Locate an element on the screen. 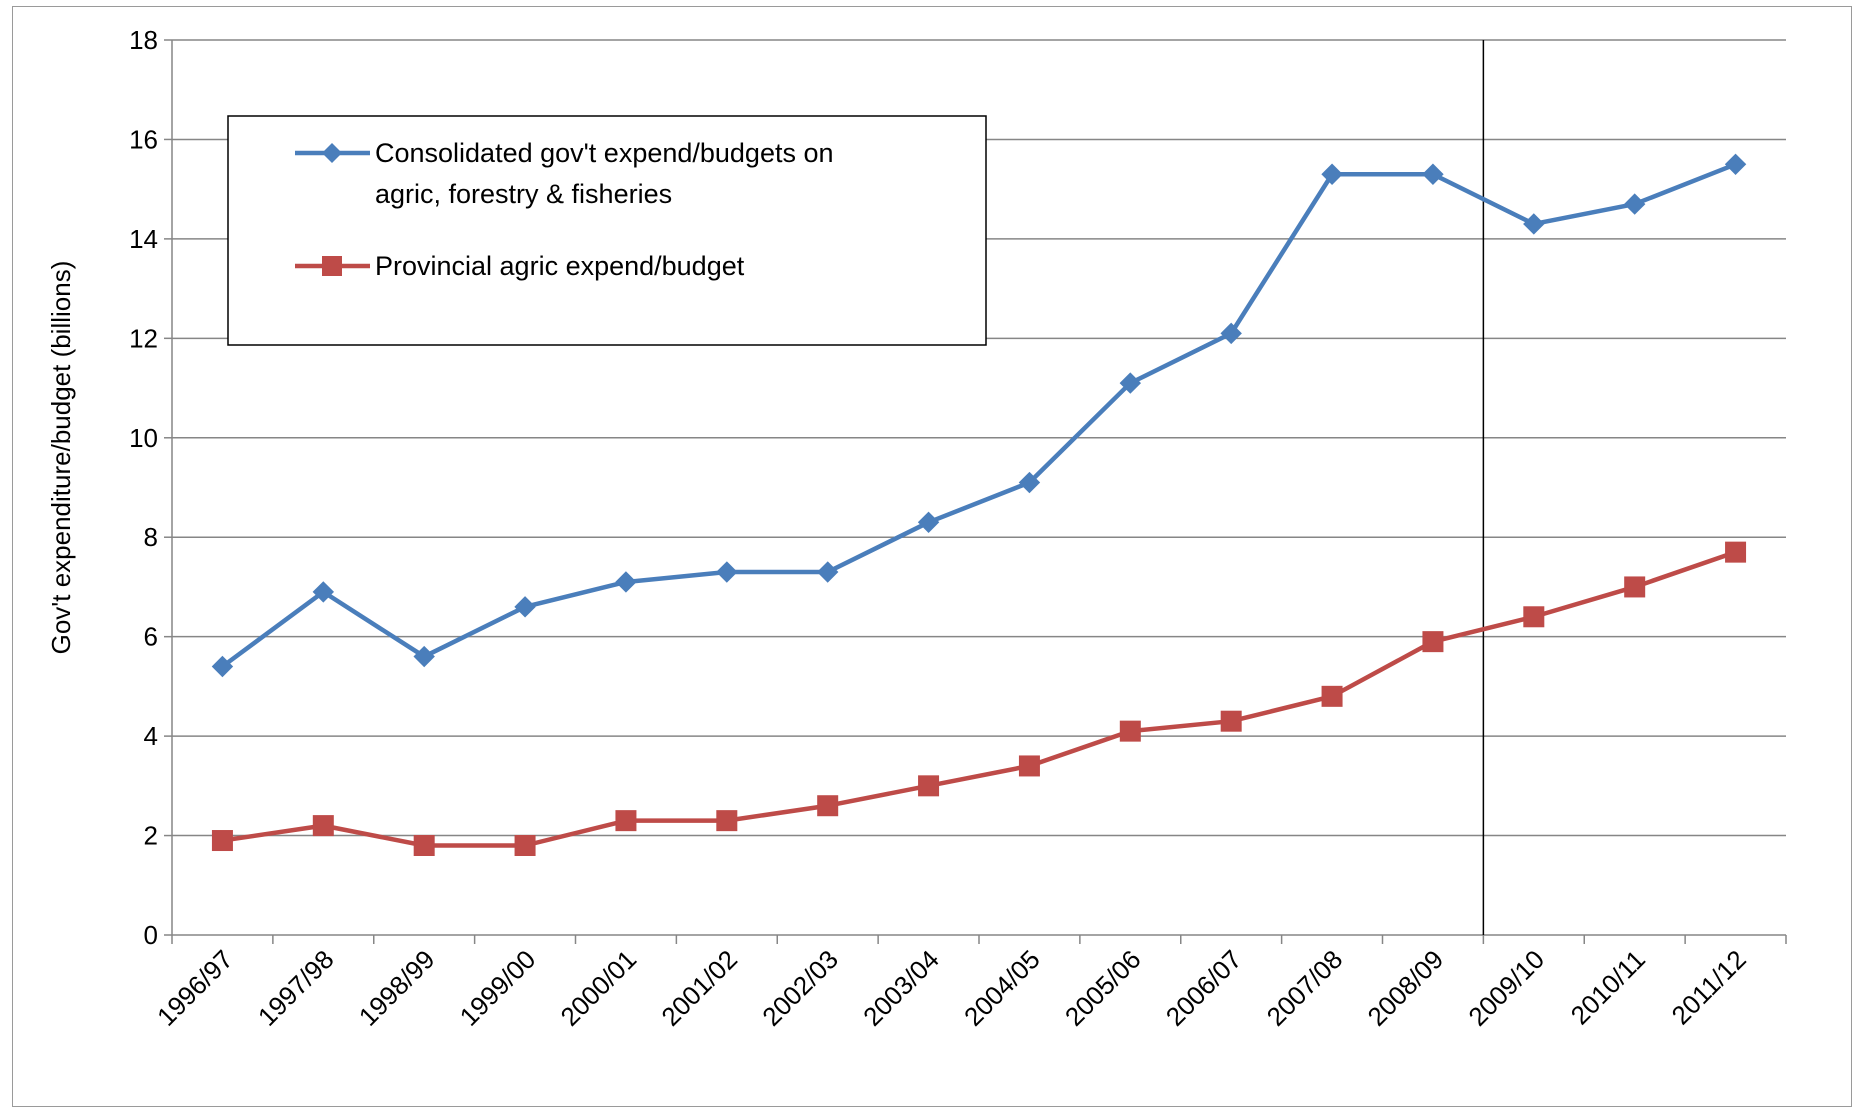  x-tick-label: 2002/03 is located at coordinates (800, 988).